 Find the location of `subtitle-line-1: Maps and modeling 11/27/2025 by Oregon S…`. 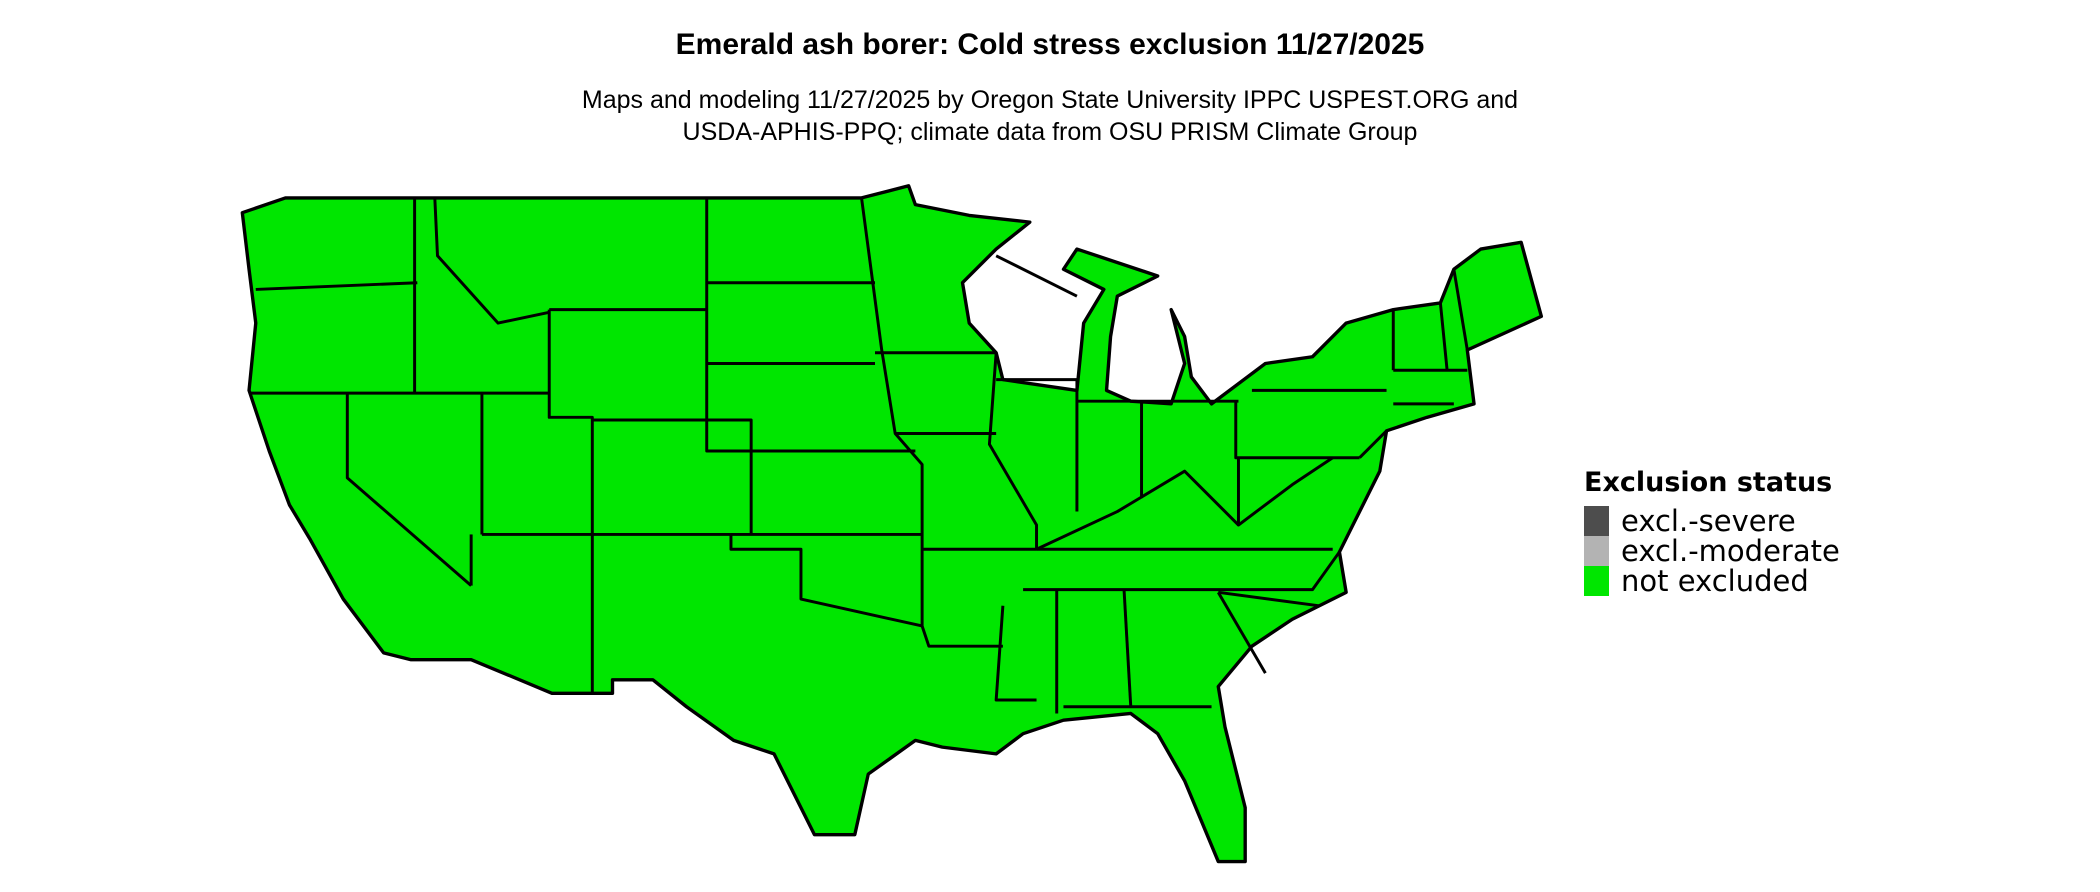

subtitle-line-1: Maps and modeling 11/27/2025 by Oregon S… is located at coordinates (1050, 100).